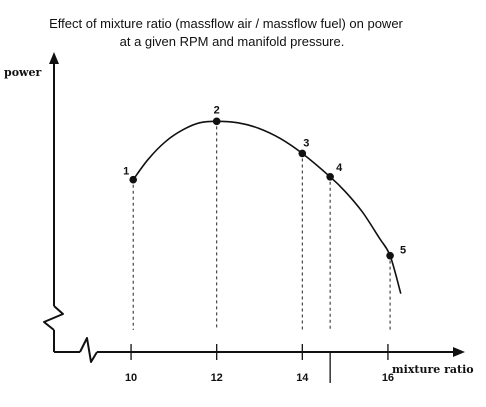 This screenshot has height=407, width=486. I want to click on x-tick-label-16: 16, so click(388, 378).